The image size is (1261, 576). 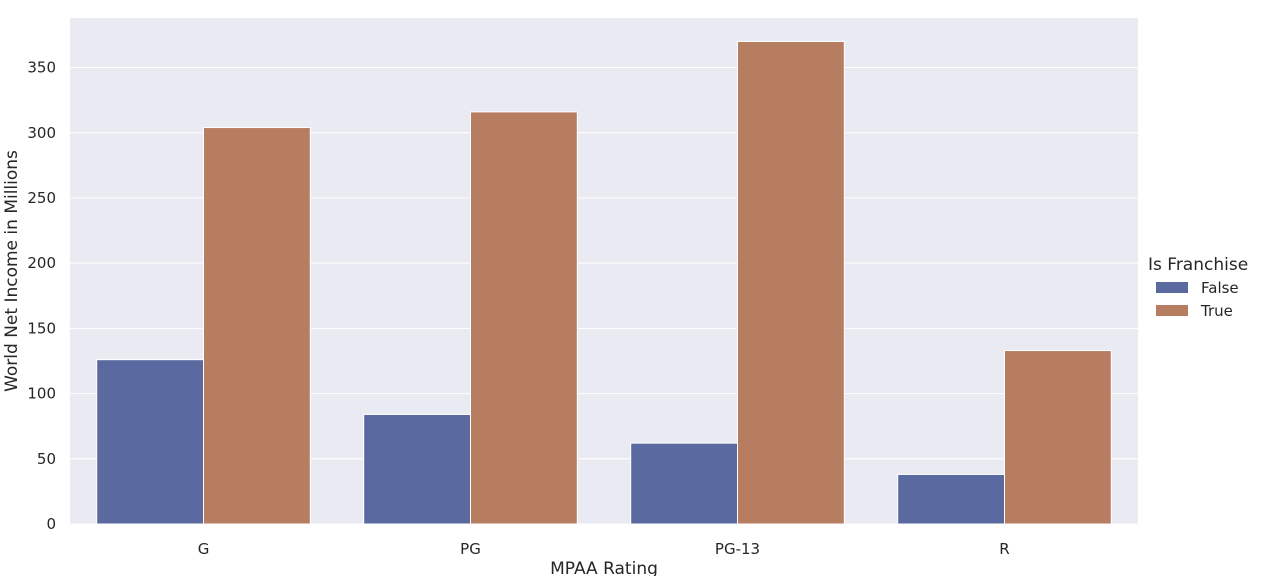 I want to click on bar-PG-False, so click(x=417, y=469).